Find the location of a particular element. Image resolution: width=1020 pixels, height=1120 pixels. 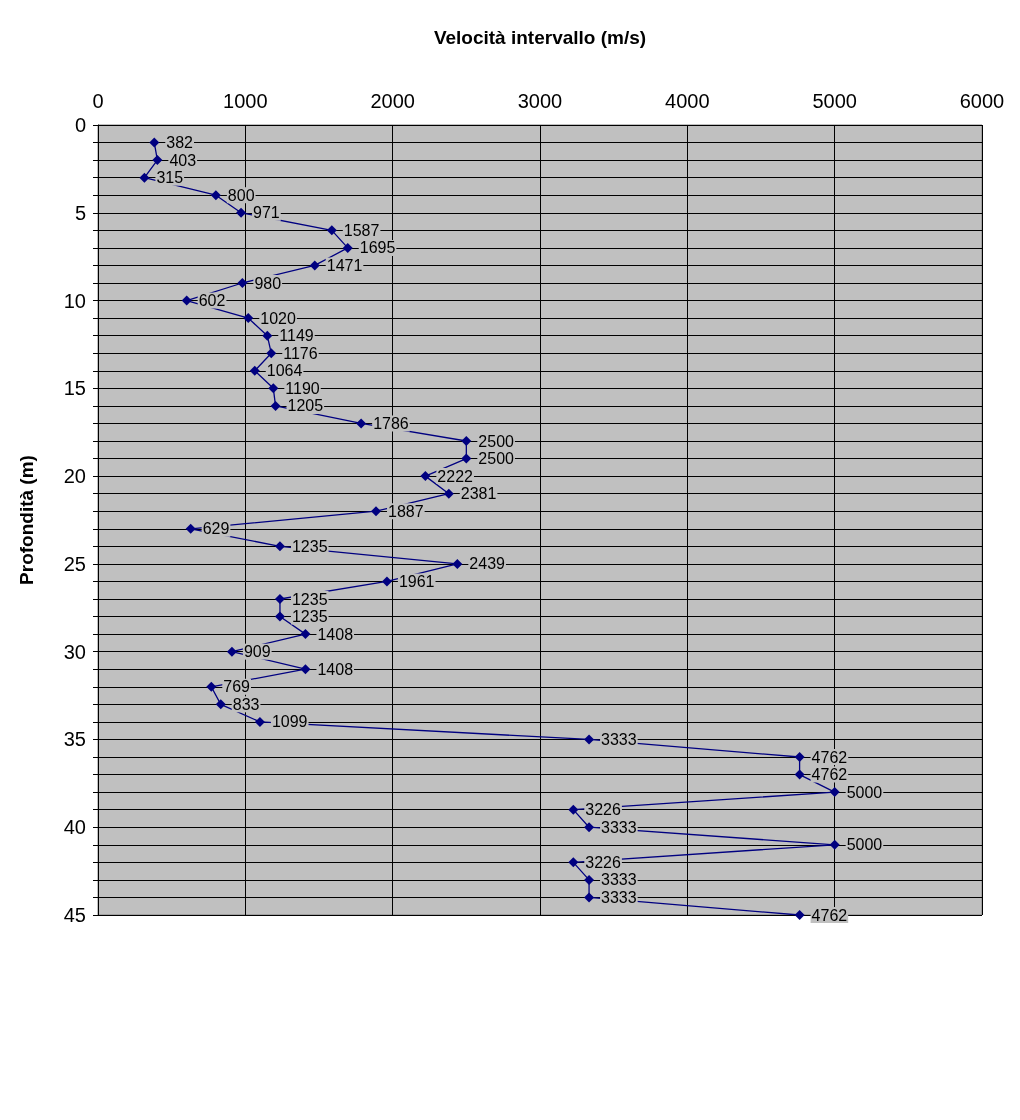

y-tick-label: 15 is located at coordinates (74, 388).